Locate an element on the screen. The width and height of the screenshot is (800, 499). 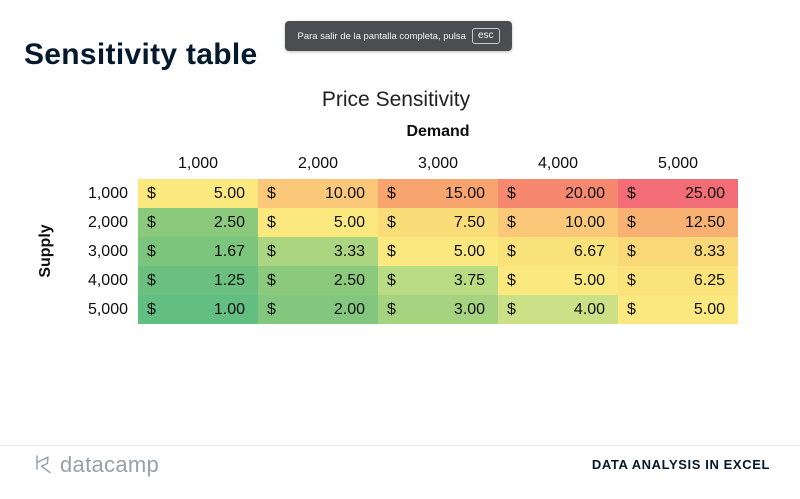
cell-value: 3.00 is located at coordinates (469, 309).